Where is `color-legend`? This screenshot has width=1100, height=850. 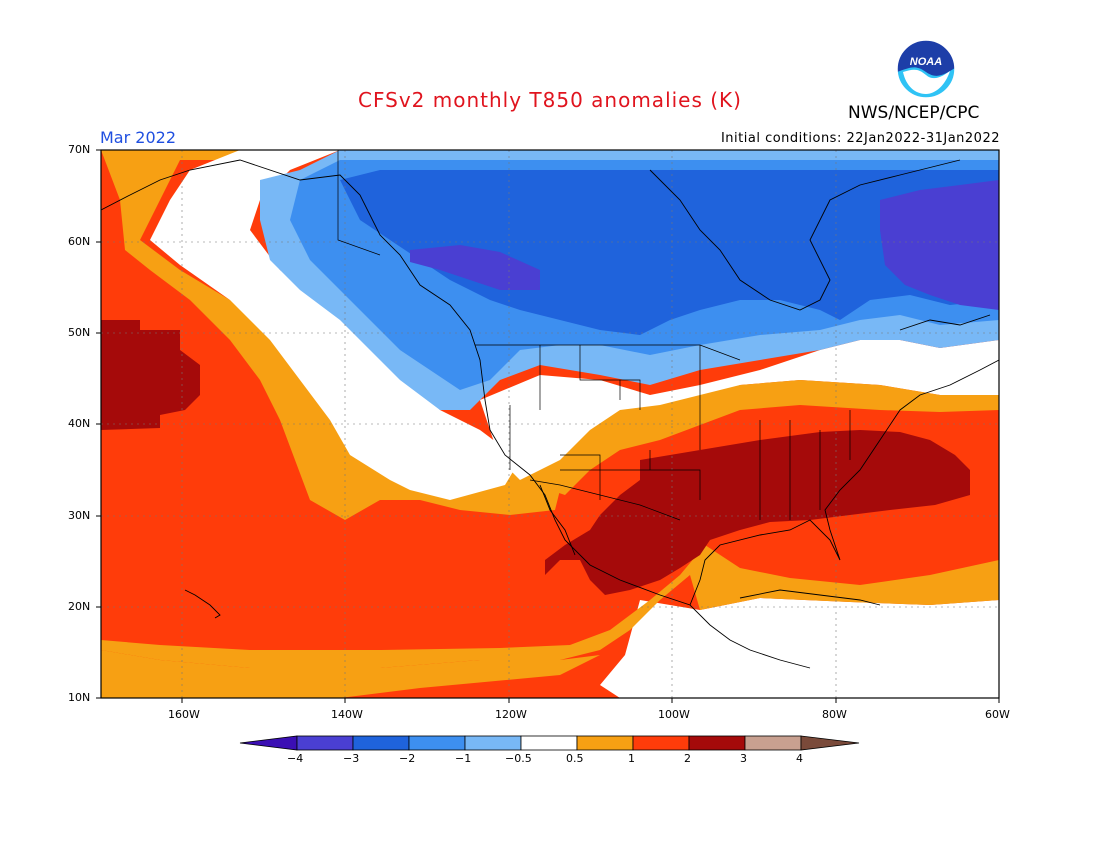 color-legend is located at coordinates (549, 743).